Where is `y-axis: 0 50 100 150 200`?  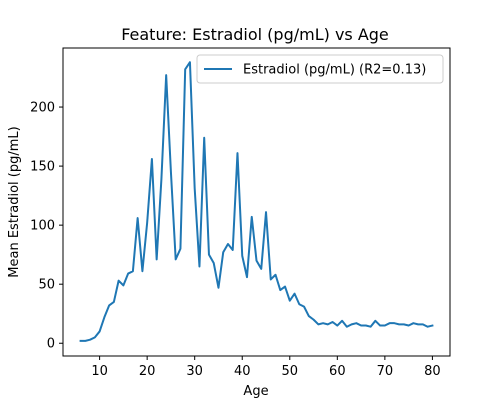 y-axis: 0 50 100 150 200 is located at coordinates (46, 226).